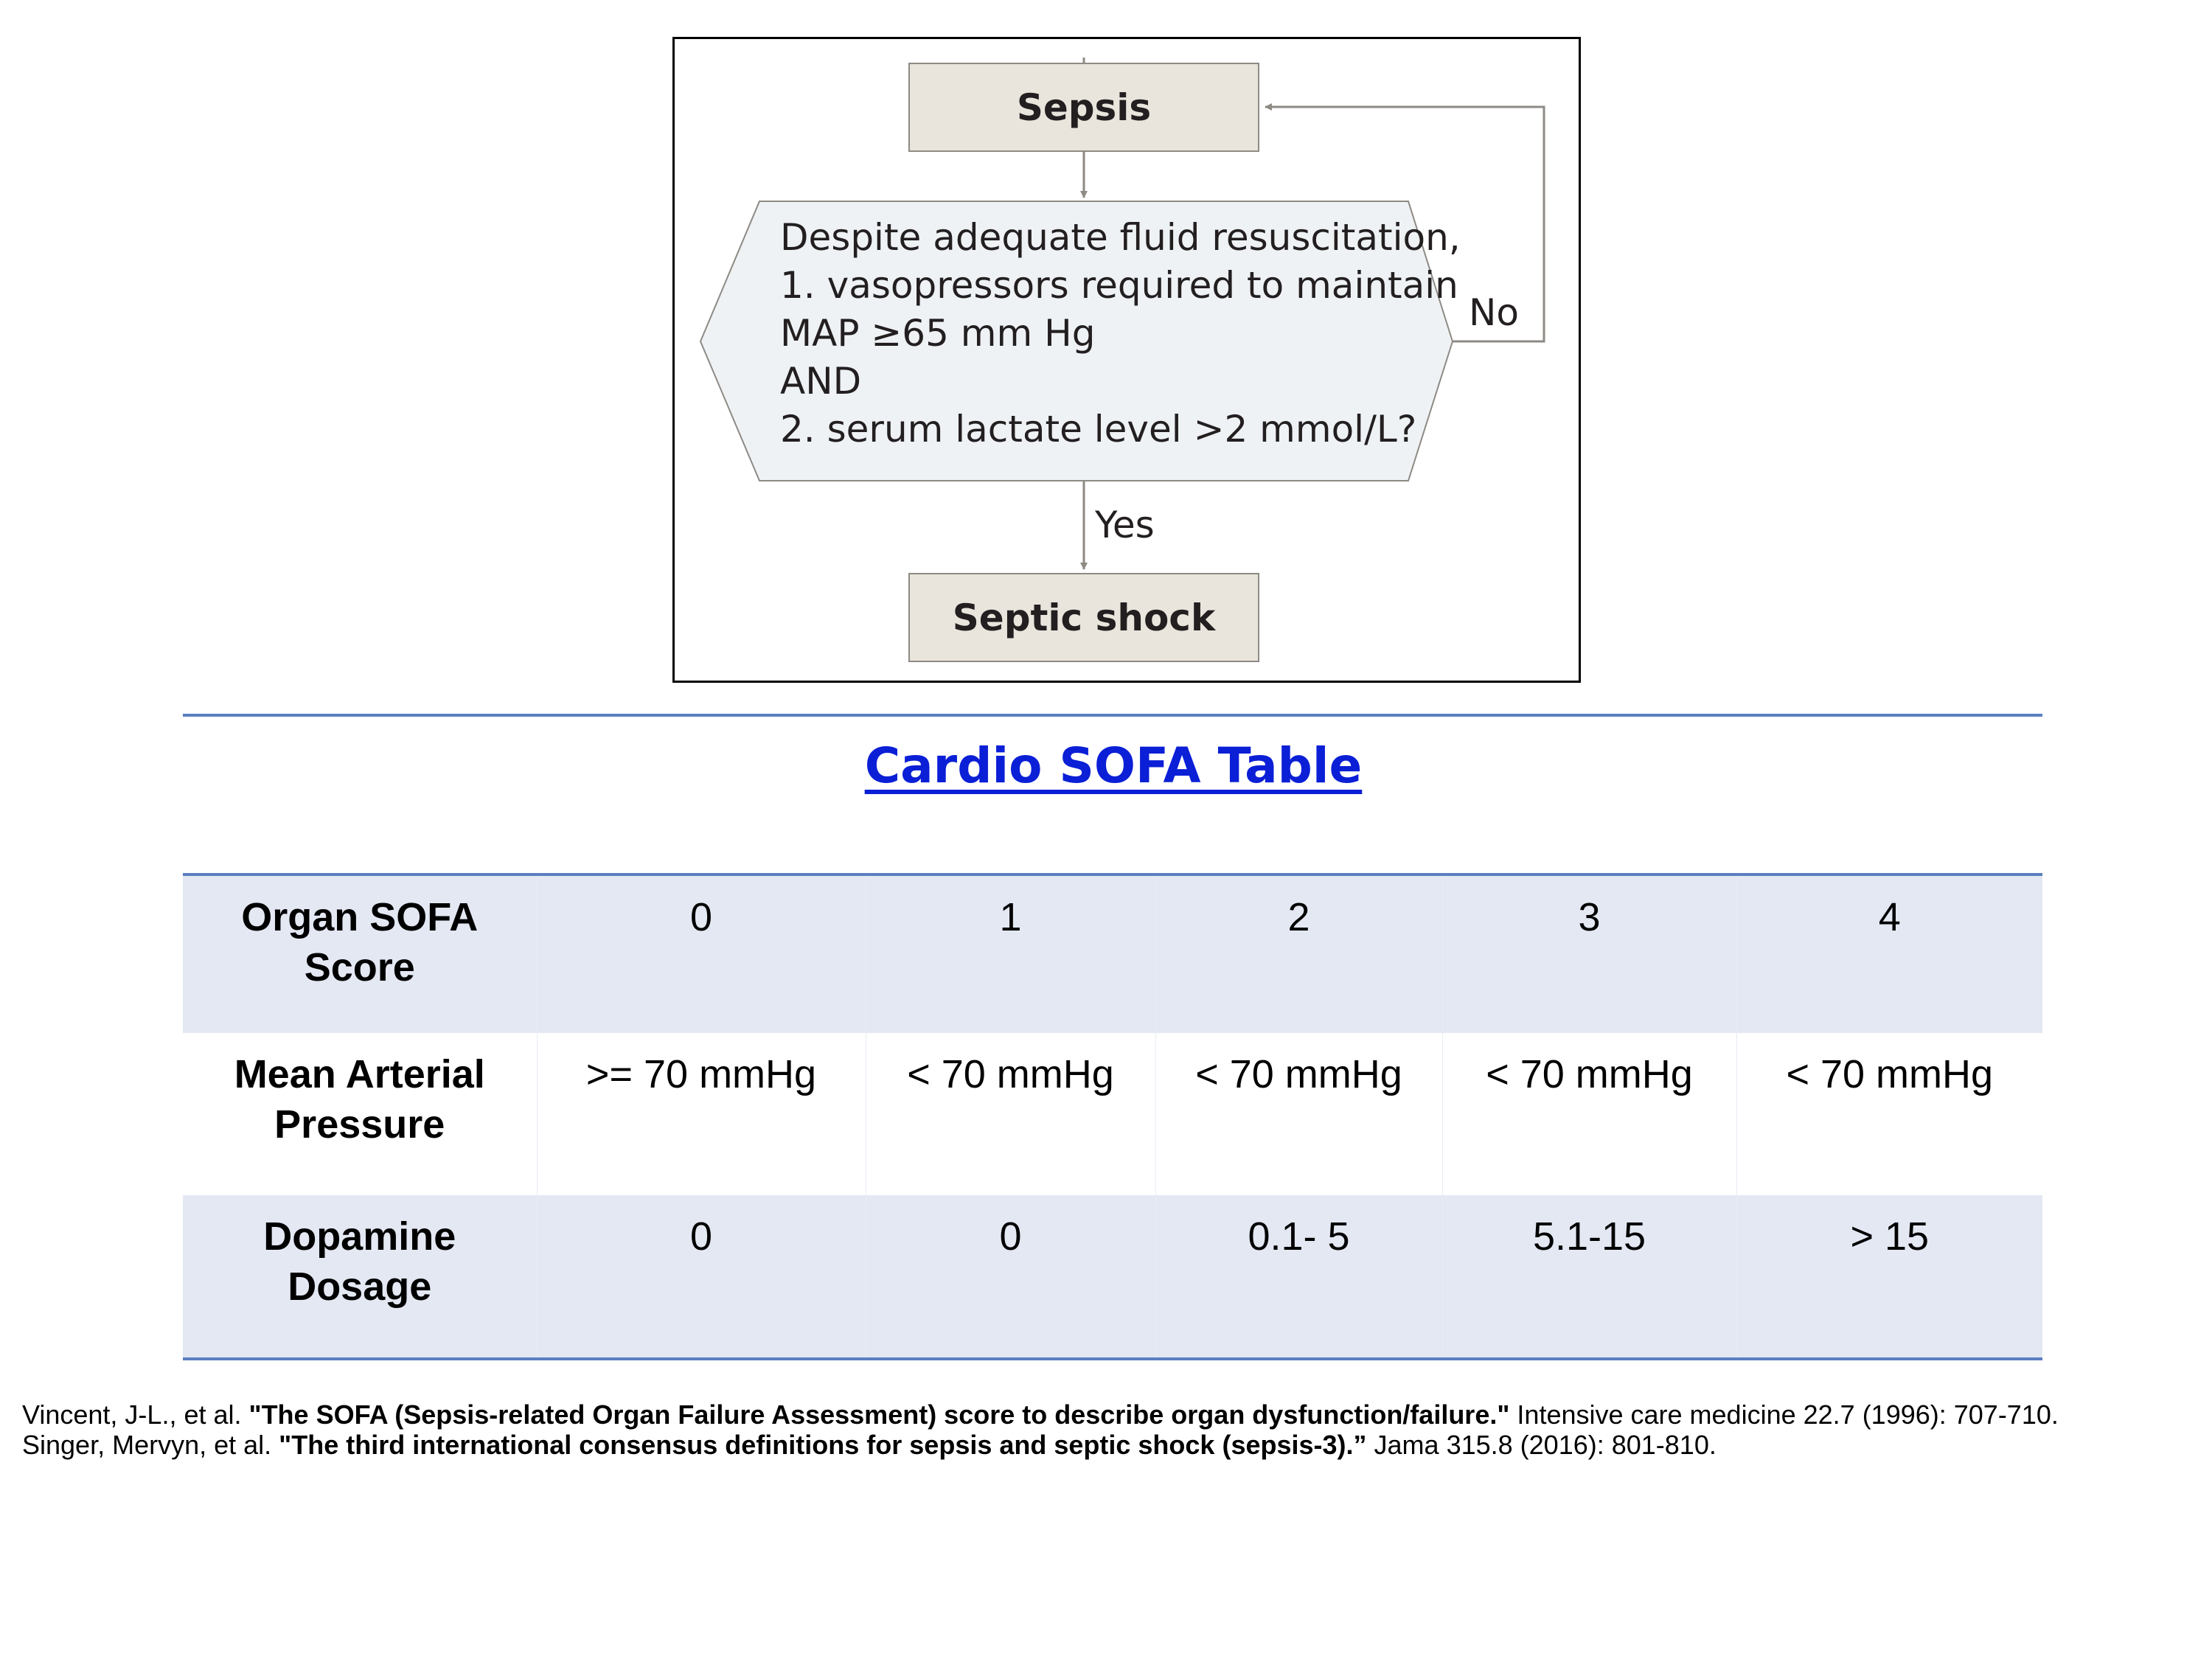 The image size is (2212, 1659). Describe the element at coordinates (1541, 1445) in the screenshot. I see `reference-source: Jama 315.8 (2016): 801-810.` at that location.